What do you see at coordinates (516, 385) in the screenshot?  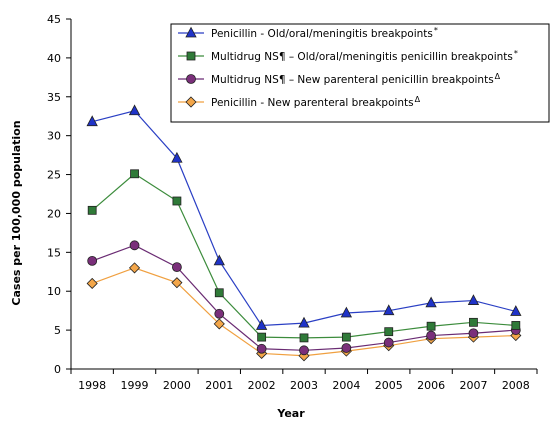 I see `x-tick-label: 2008` at bounding box center [516, 385].